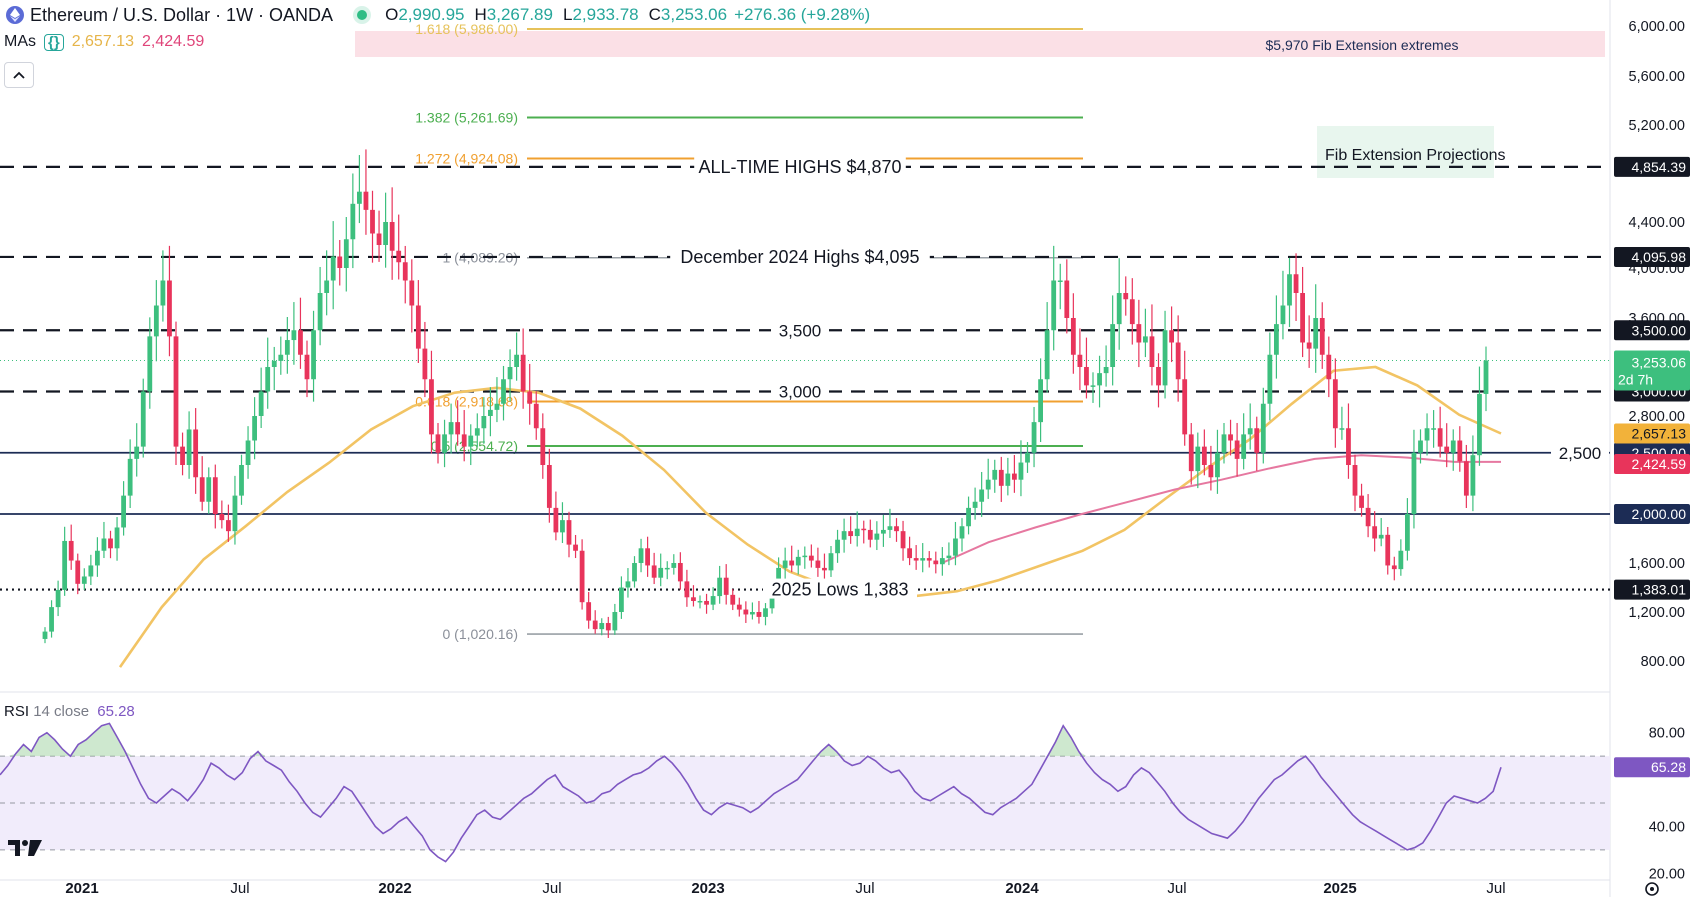 The width and height of the screenshot is (1695, 897). I want to click on fib-extension-zone, so click(980, 44).